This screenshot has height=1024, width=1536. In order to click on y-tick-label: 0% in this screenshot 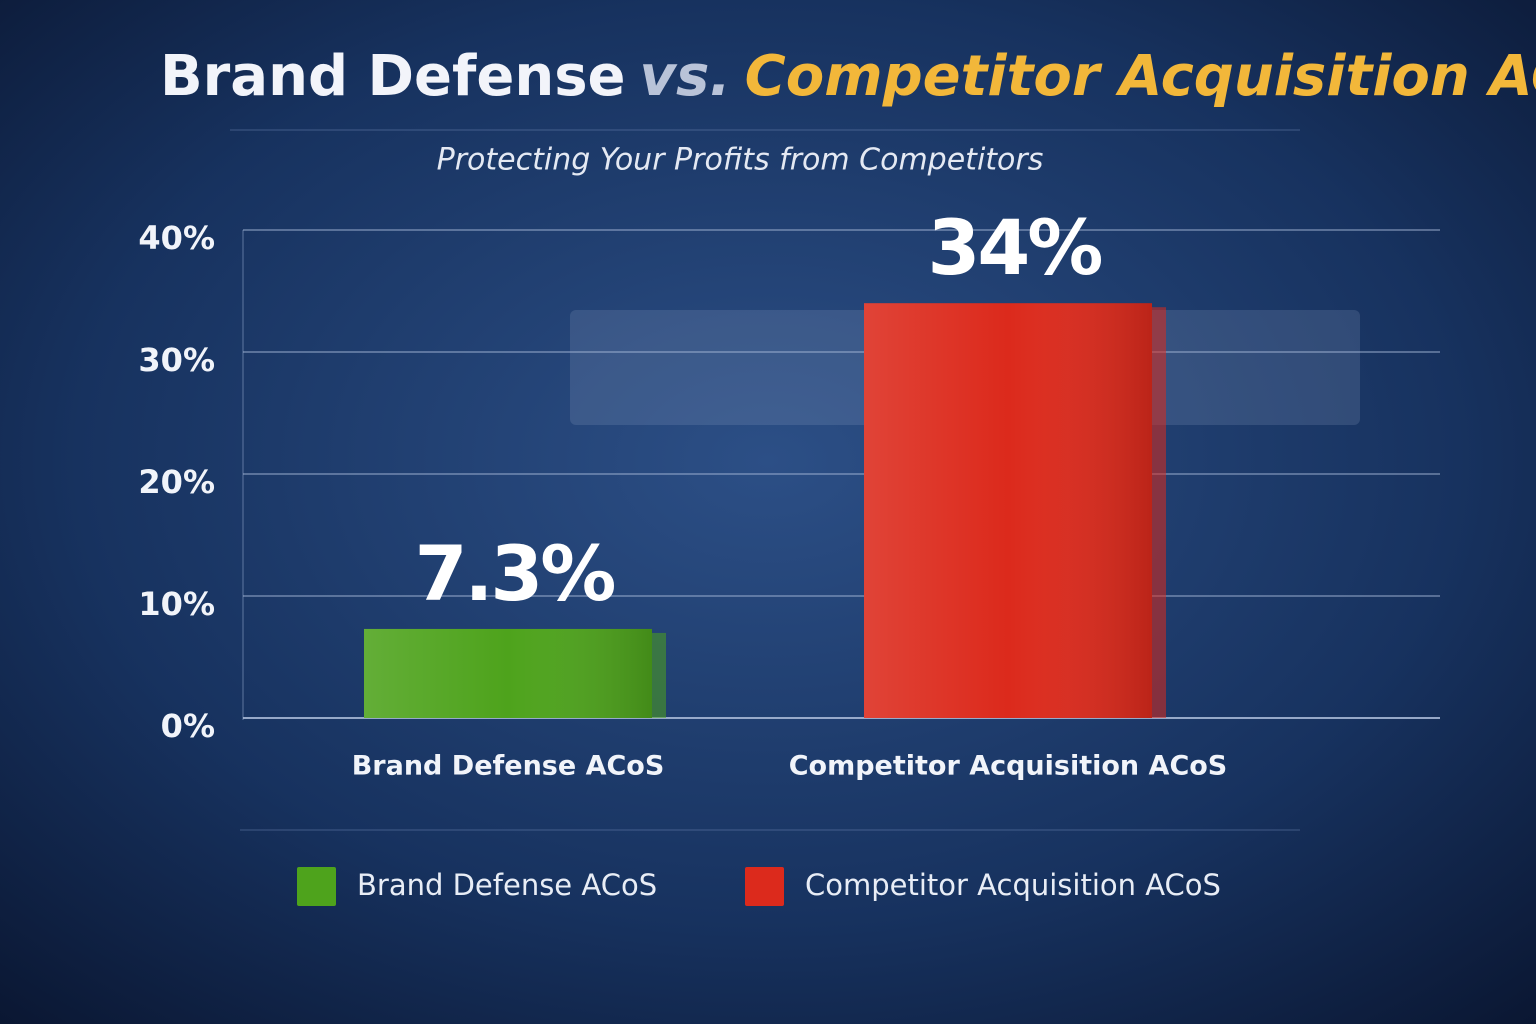, I will do `click(188, 726)`.